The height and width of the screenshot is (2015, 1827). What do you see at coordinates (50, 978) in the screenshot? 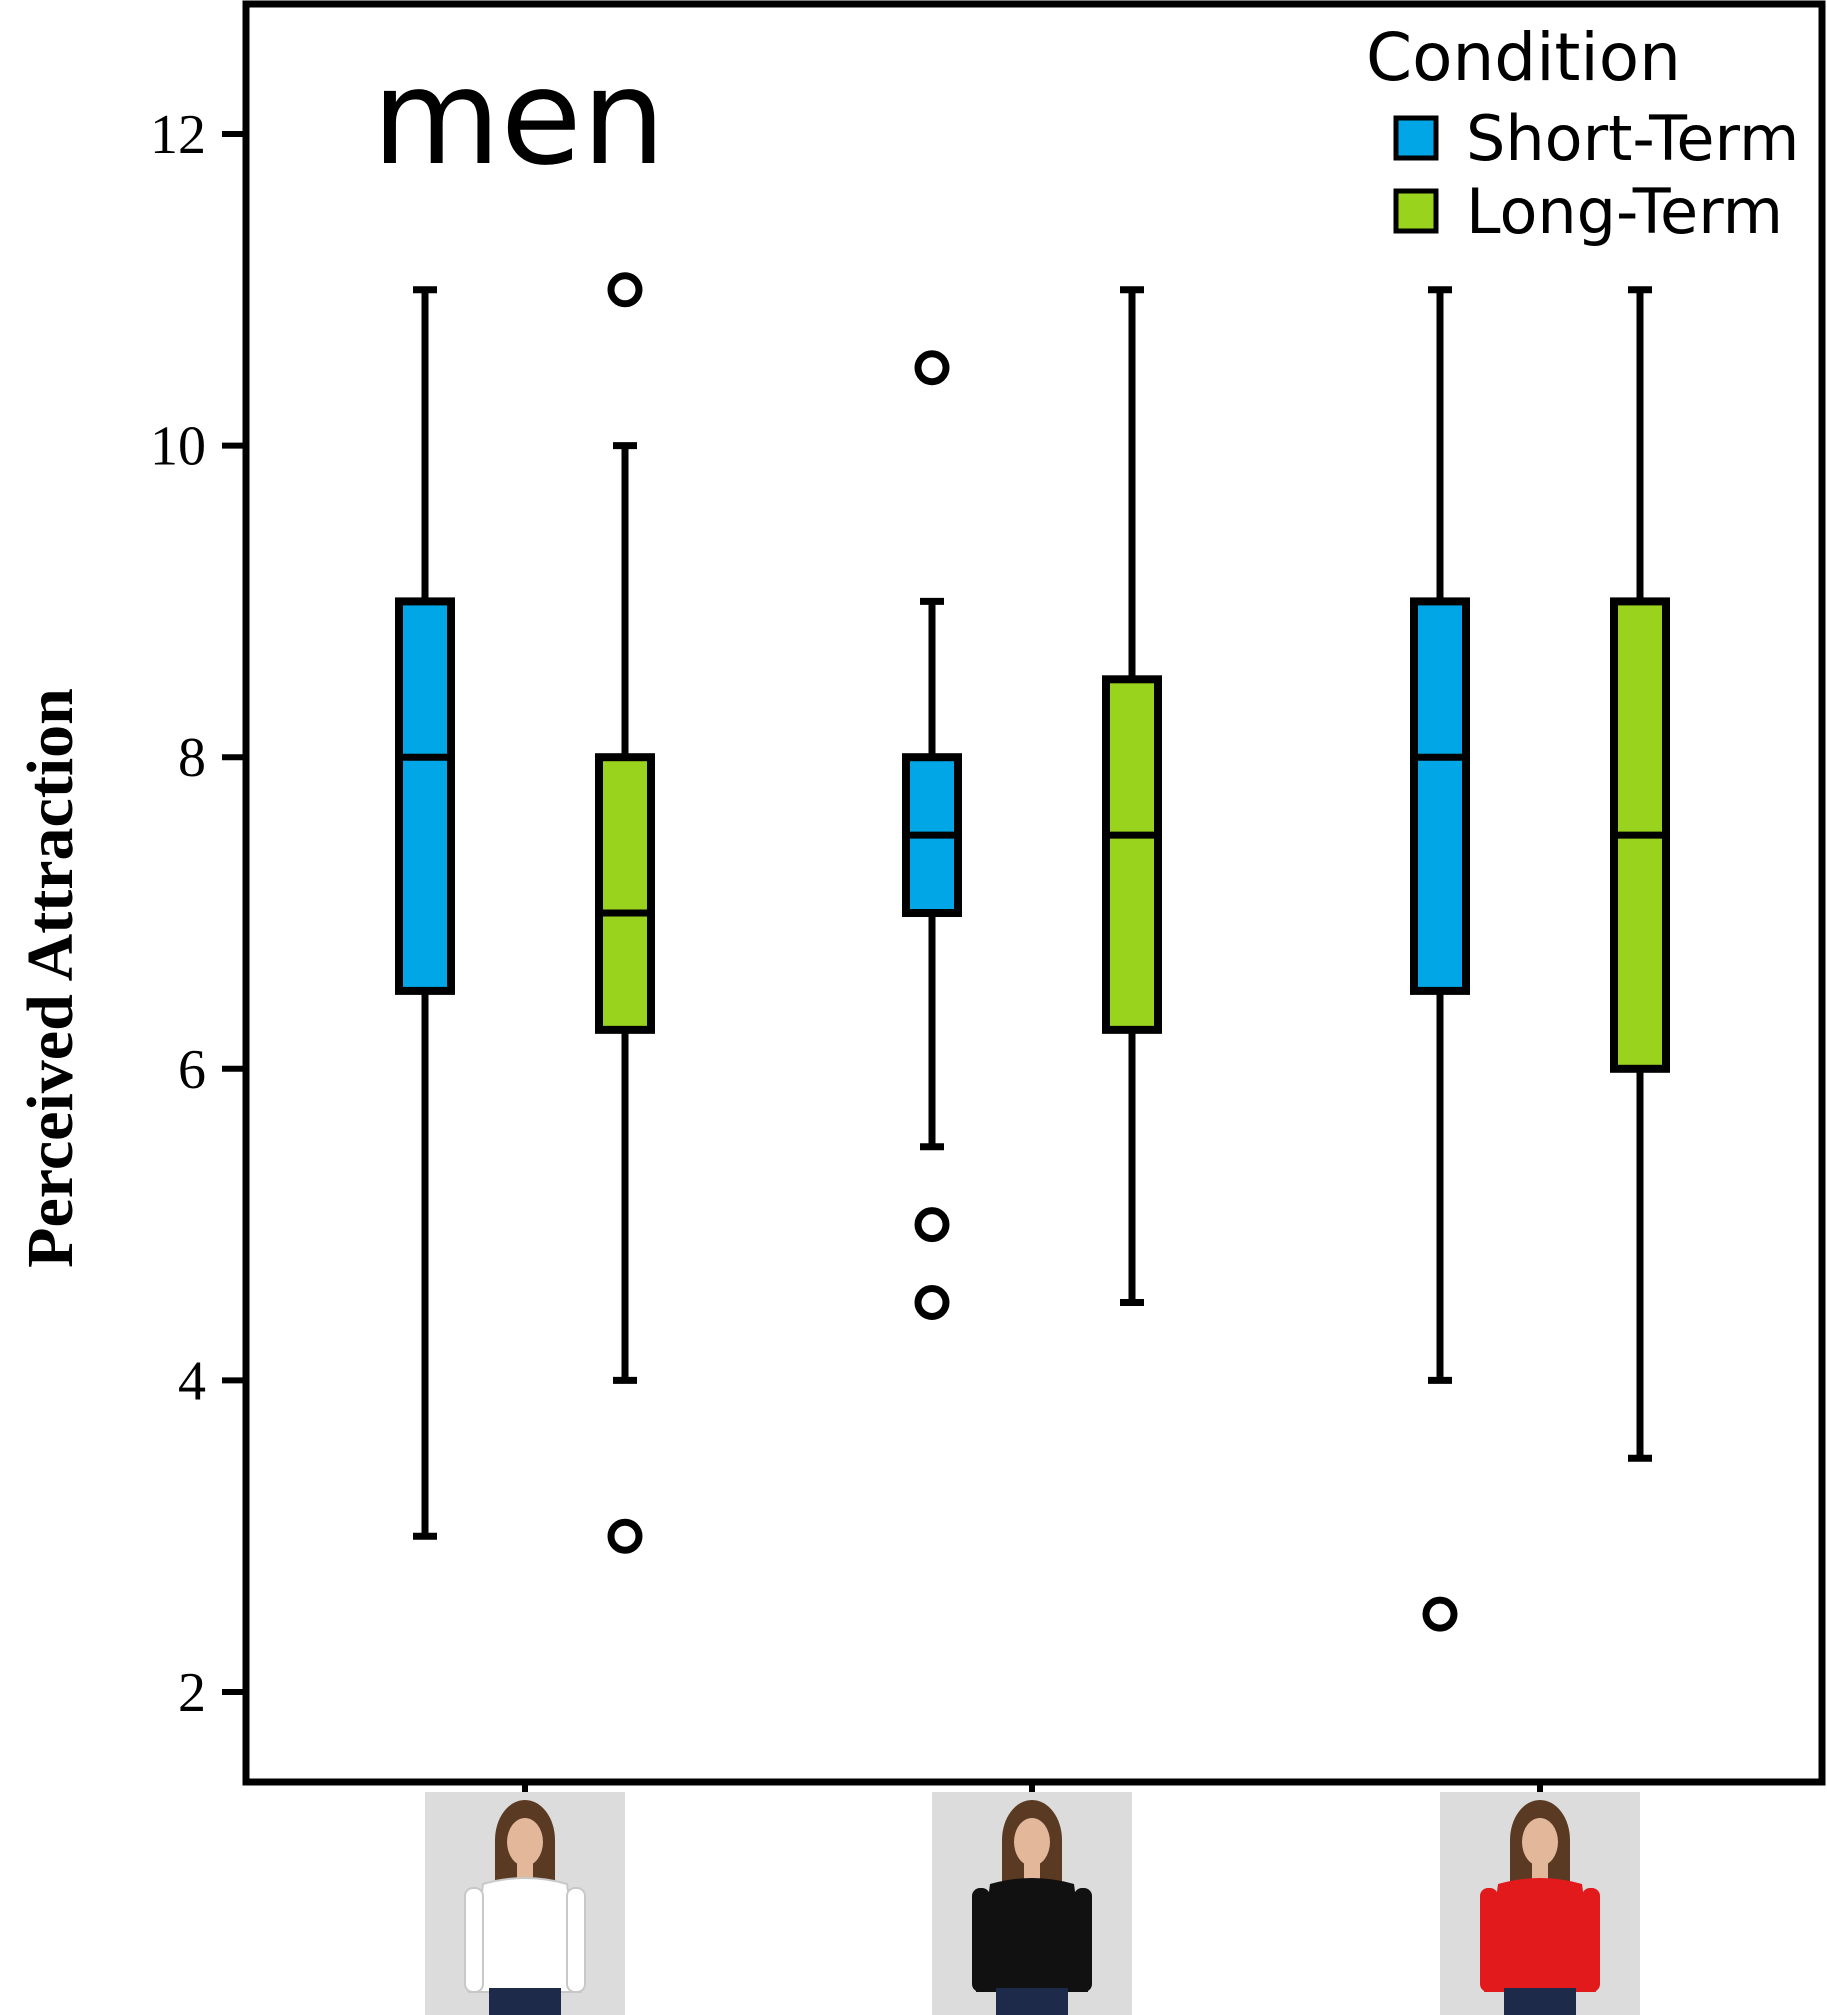
I see `y-axis-label: Perceived Attraction` at bounding box center [50, 978].